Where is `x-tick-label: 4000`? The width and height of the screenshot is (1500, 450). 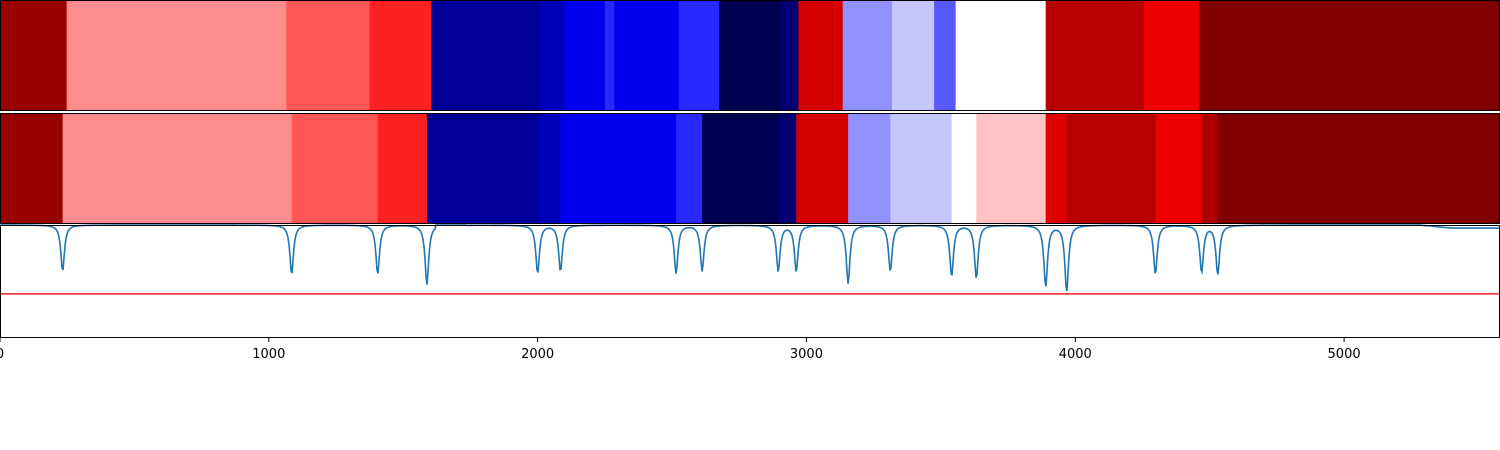
x-tick-label: 4000 is located at coordinates (1075, 354).